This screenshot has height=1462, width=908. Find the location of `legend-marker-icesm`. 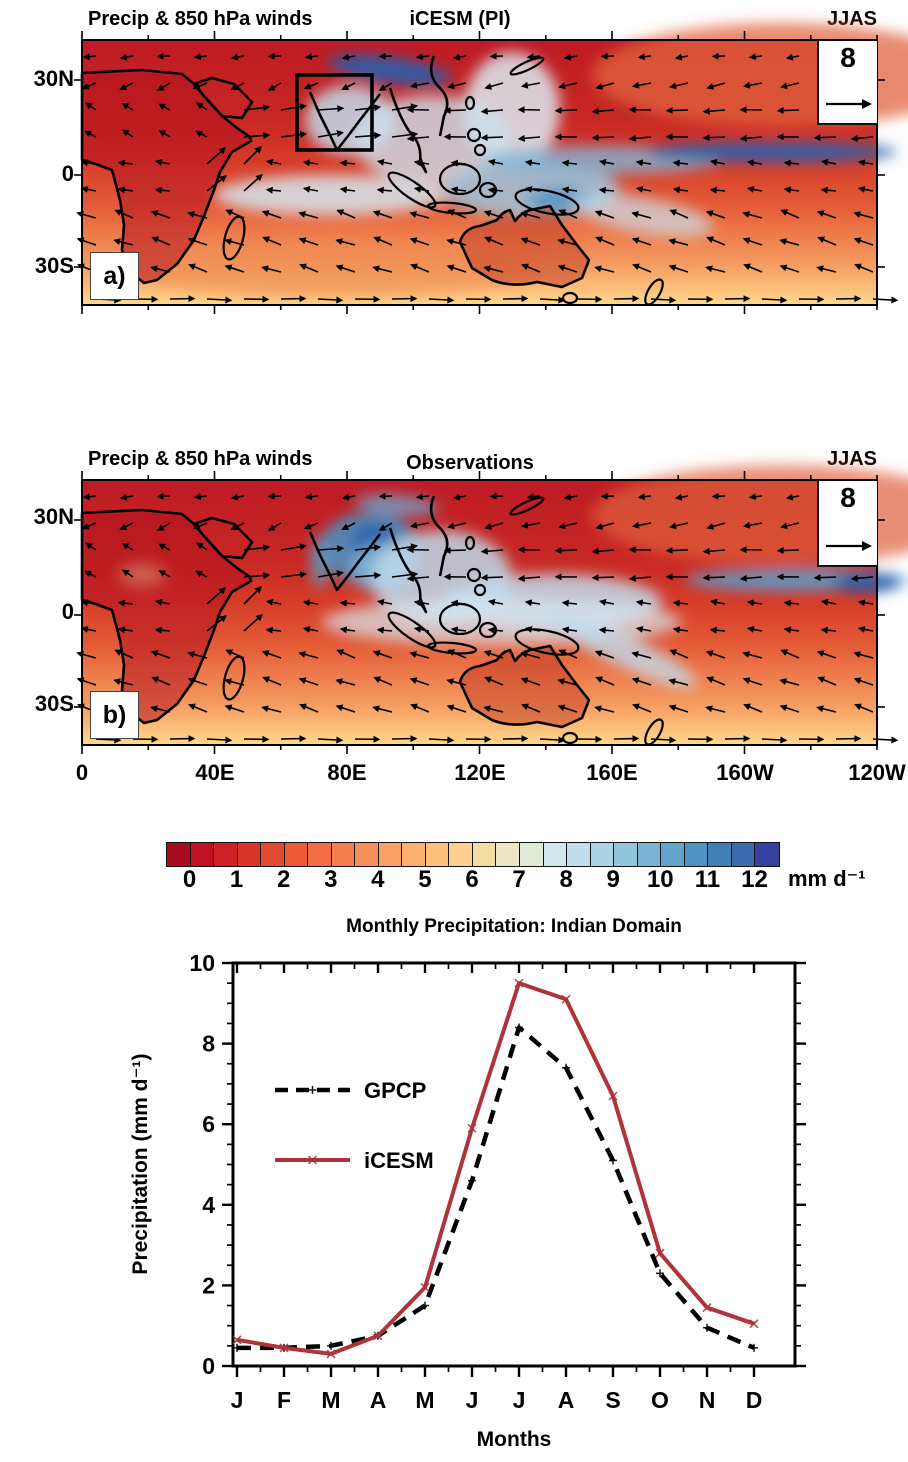

legend-marker-icesm is located at coordinates (312, 1160).